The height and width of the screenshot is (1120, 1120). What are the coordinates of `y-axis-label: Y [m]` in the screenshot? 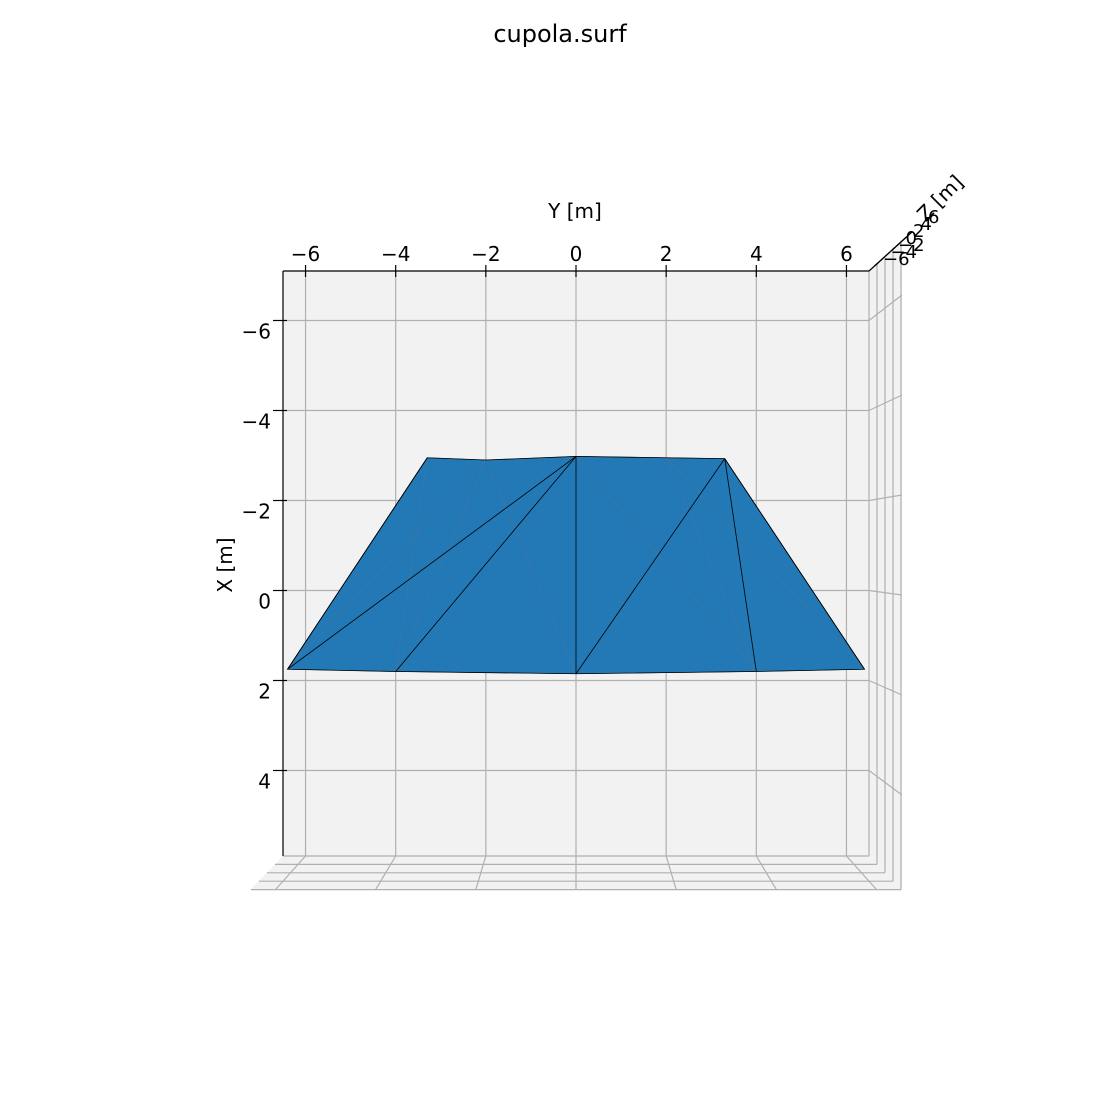 It's located at (574, 211).